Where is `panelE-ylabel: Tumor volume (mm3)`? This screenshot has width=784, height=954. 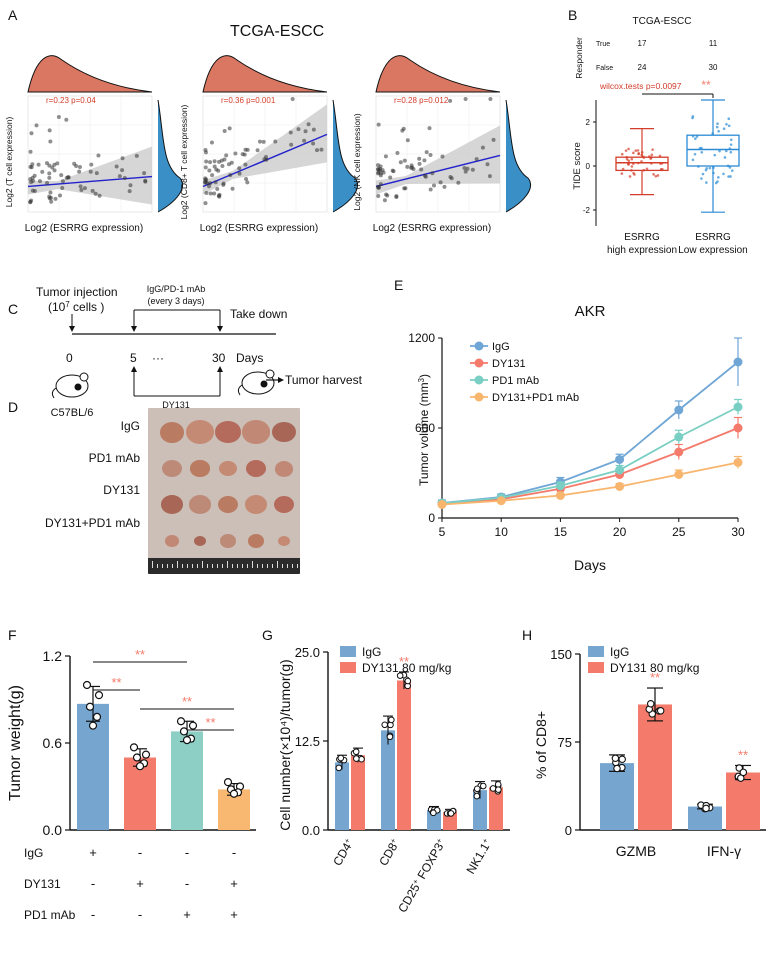 panelE-ylabel: Tumor volume (mm3) is located at coordinates (424, 430).